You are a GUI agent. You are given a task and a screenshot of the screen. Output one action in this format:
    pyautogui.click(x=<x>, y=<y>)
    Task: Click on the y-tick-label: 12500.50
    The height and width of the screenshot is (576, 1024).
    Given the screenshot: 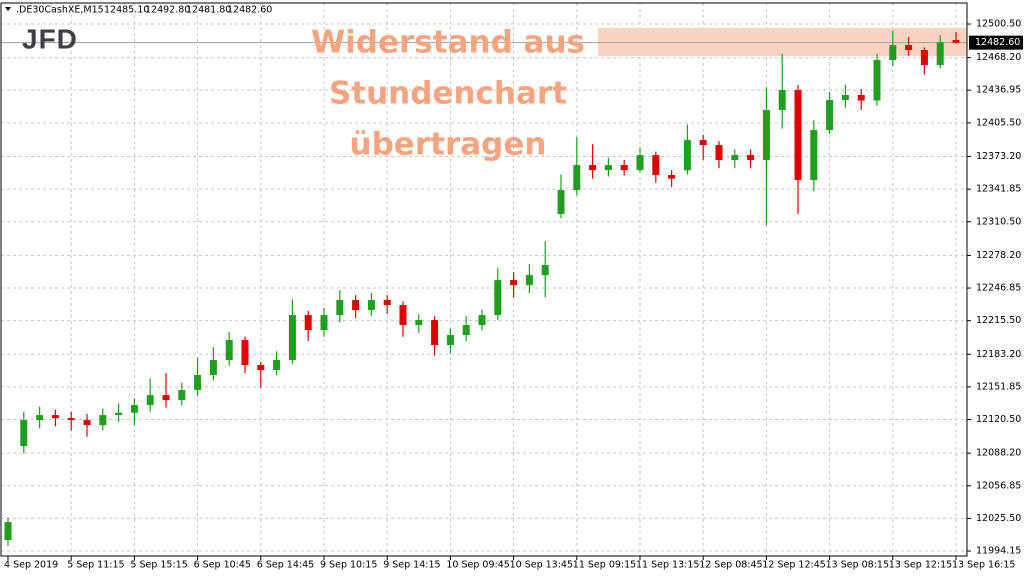 What is the action you would take?
    pyautogui.click(x=998, y=24)
    